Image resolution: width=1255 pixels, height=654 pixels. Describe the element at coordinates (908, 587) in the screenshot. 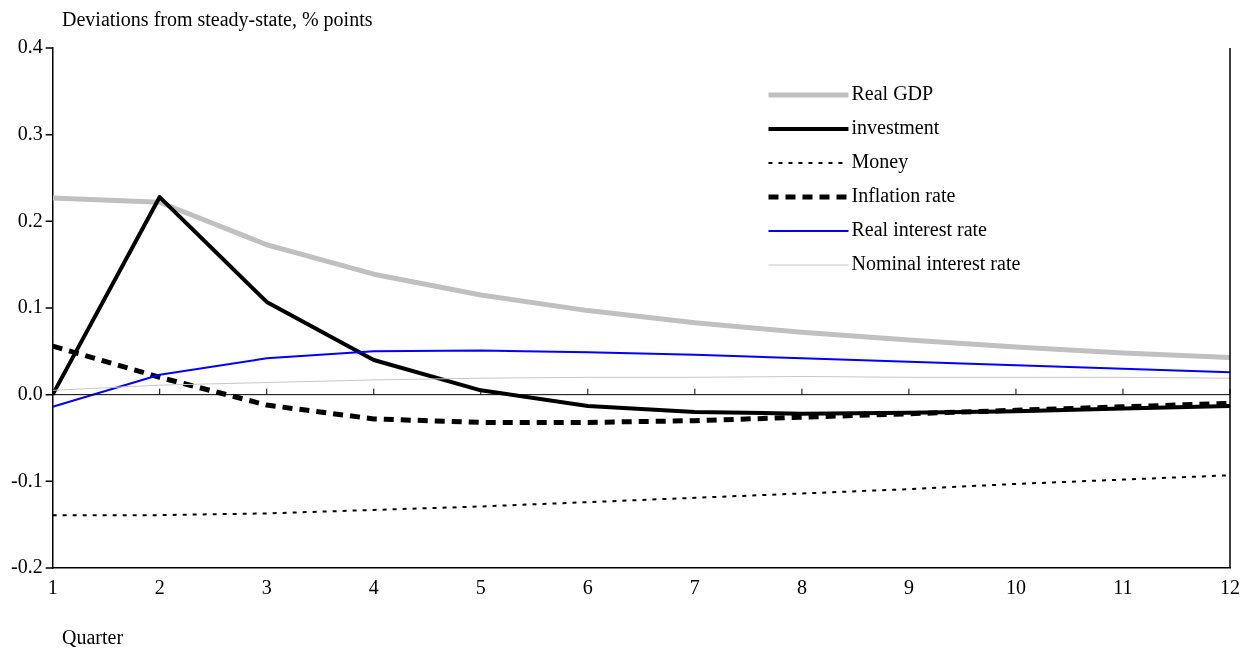

I see `x-tick-label: 9` at that location.